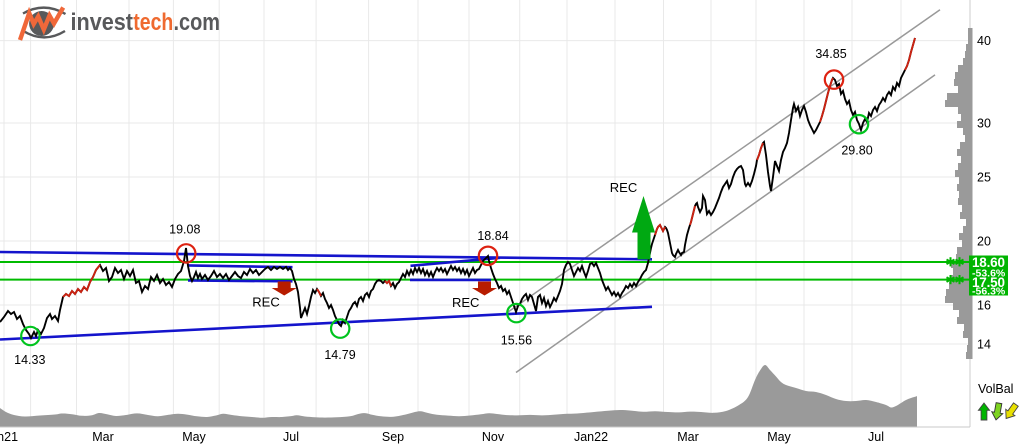 The width and height of the screenshot is (1020, 448). What do you see at coordinates (153, 22) in the screenshot?
I see `svg-text: tech` at bounding box center [153, 22].